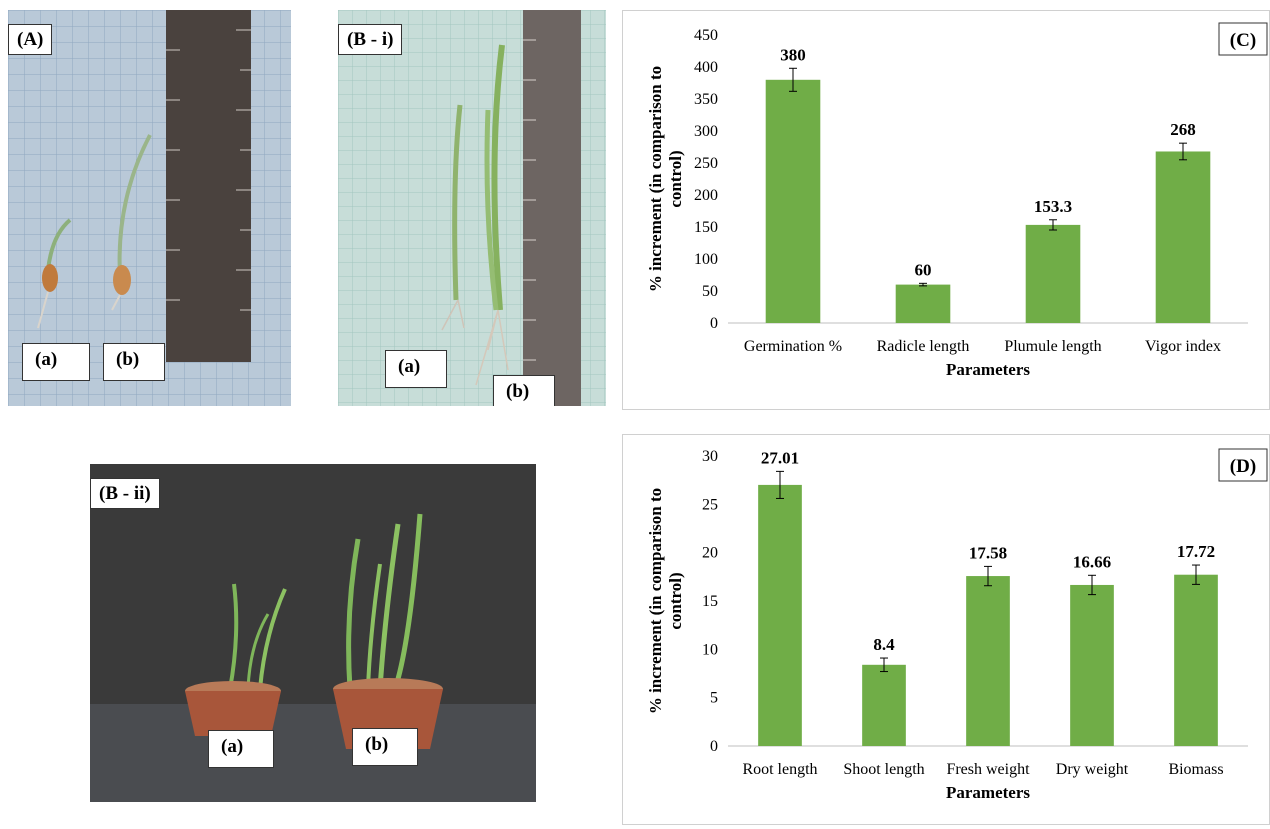 The height and width of the screenshot is (829, 1270). What do you see at coordinates (793, 346) in the screenshot?
I see `x-tick-label: Germination %` at bounding box center [793, 346].